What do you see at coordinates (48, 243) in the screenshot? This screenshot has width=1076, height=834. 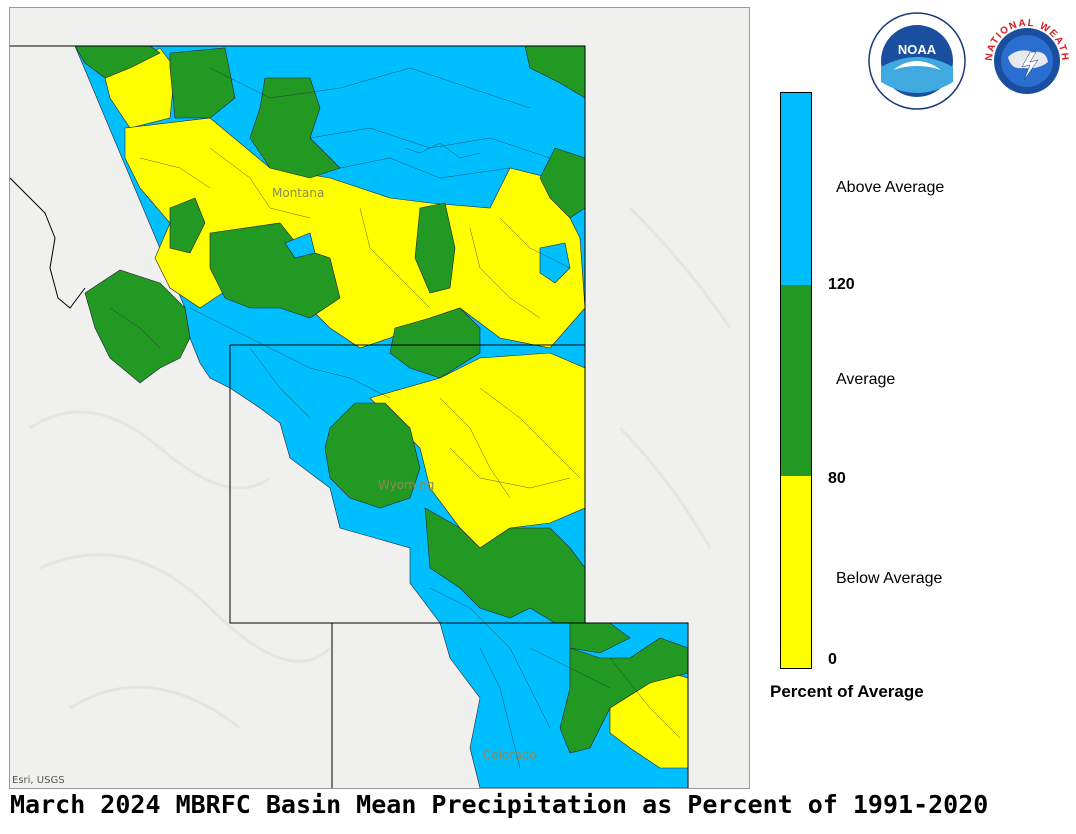 I see `state-border-west` at bounding box center [48, 243].